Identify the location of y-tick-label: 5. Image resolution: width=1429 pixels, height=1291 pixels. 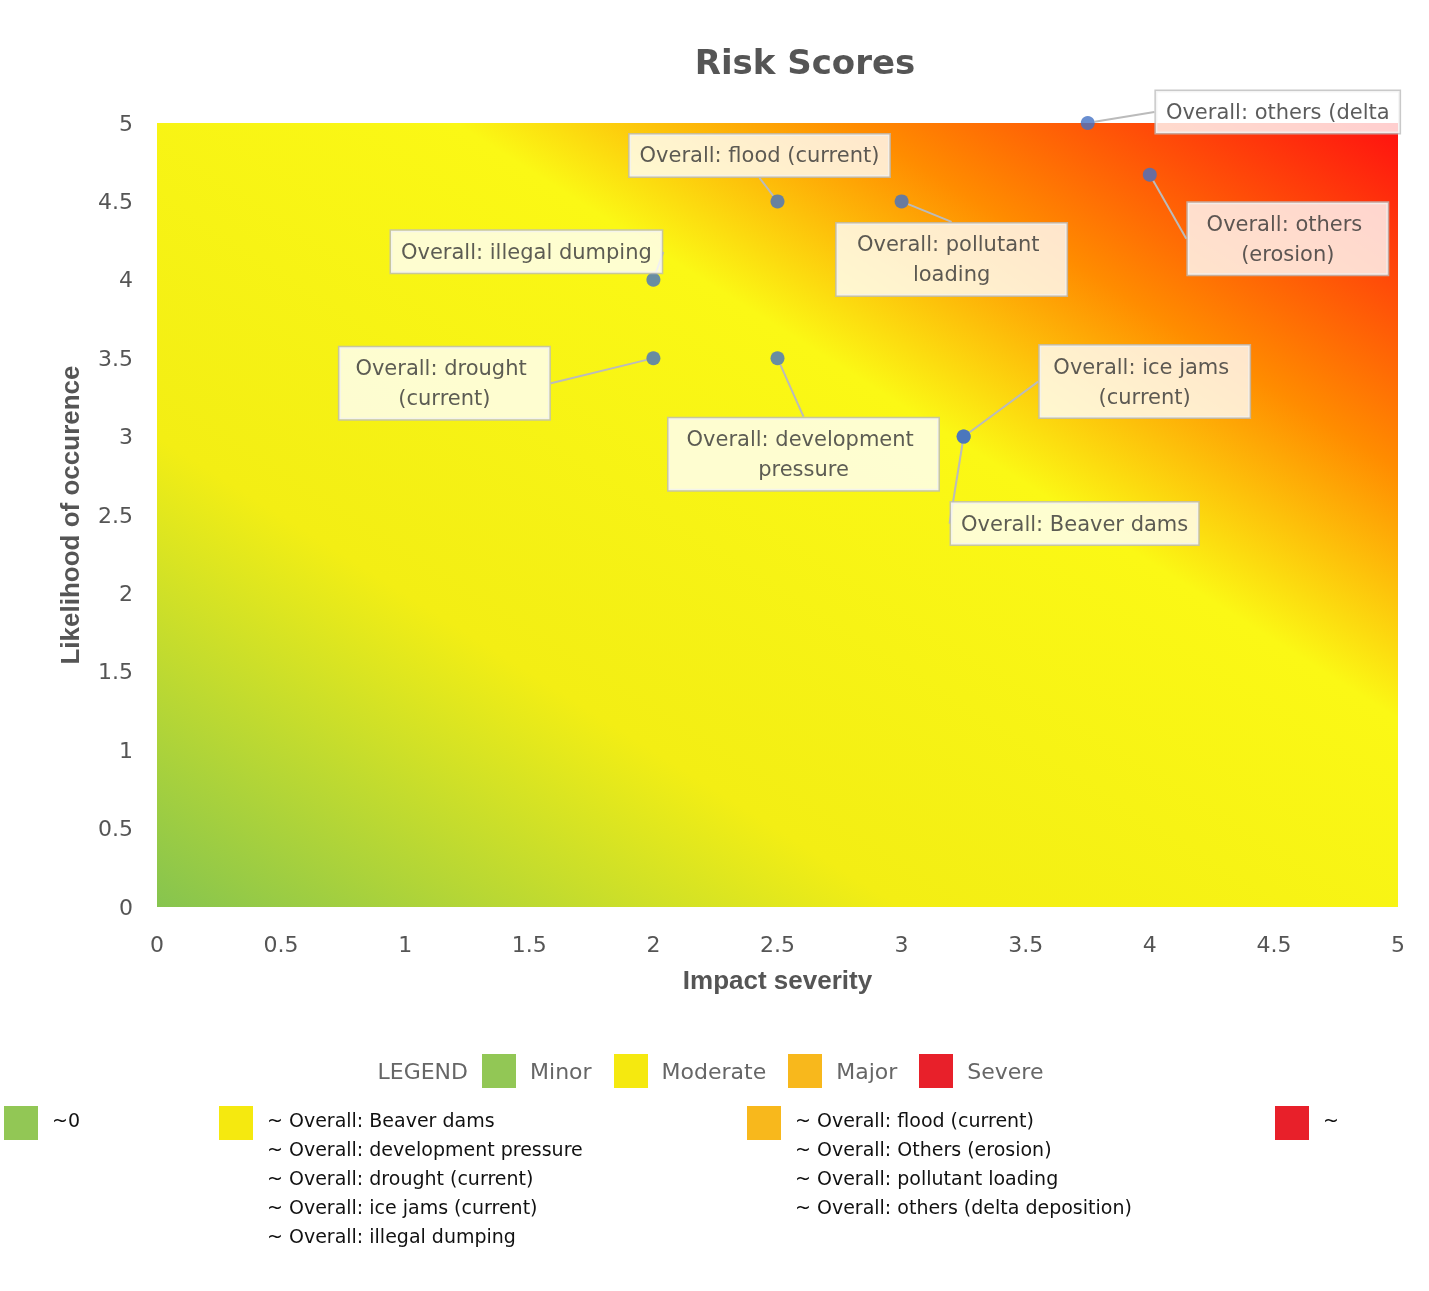
(126, 123).